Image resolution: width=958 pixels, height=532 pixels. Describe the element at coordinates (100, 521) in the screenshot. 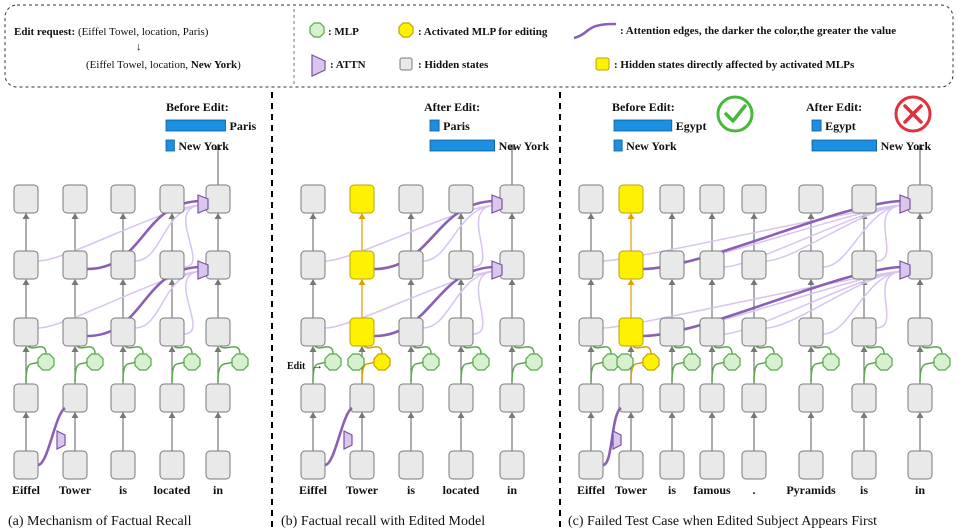

I see `caption-a: (a) Mechanism of Factual Recall` at that location.